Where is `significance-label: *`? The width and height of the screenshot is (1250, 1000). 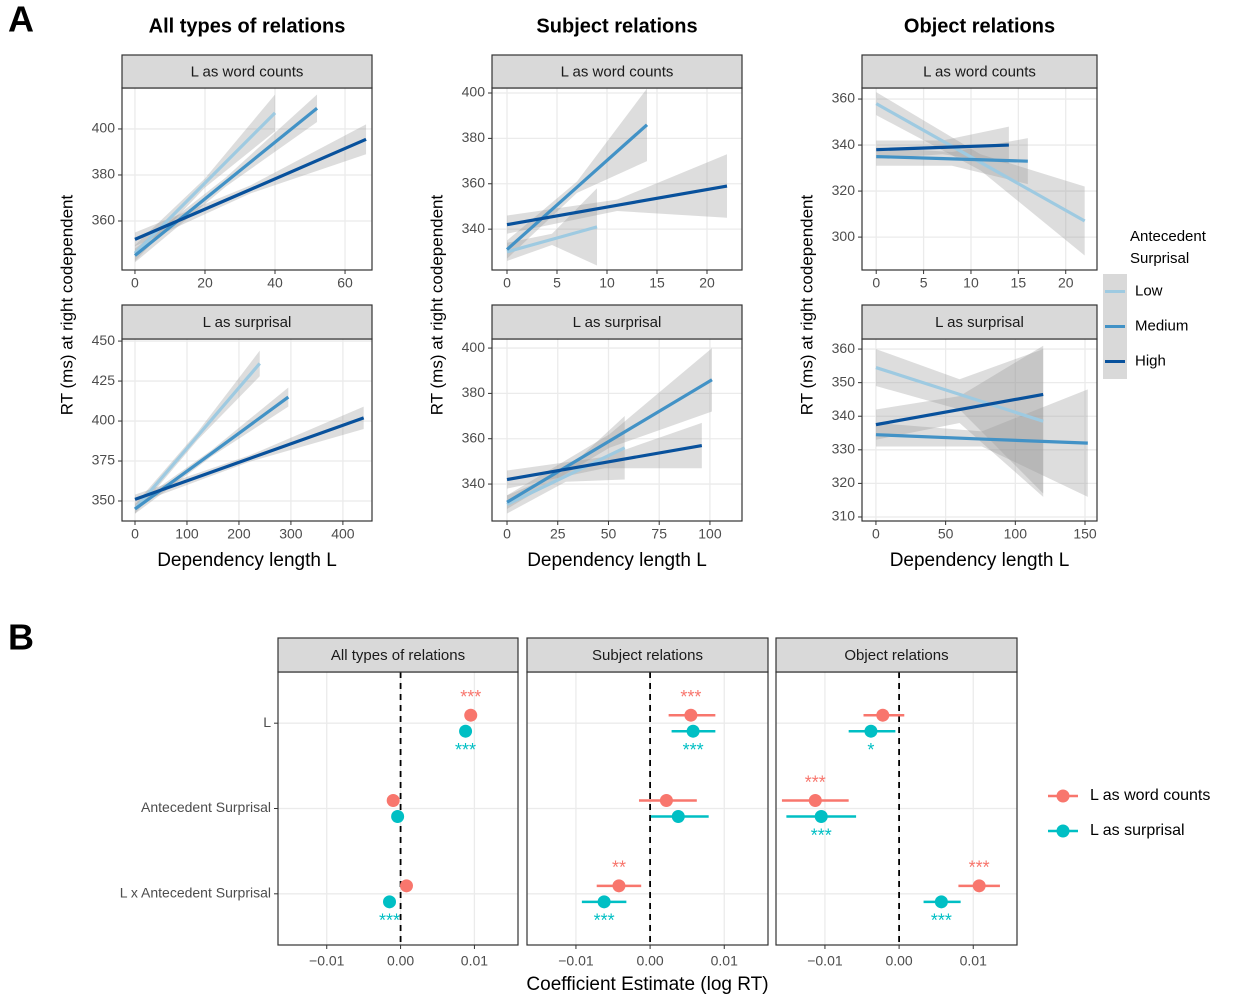 significance-label: * is located at coordinates (870, 750).